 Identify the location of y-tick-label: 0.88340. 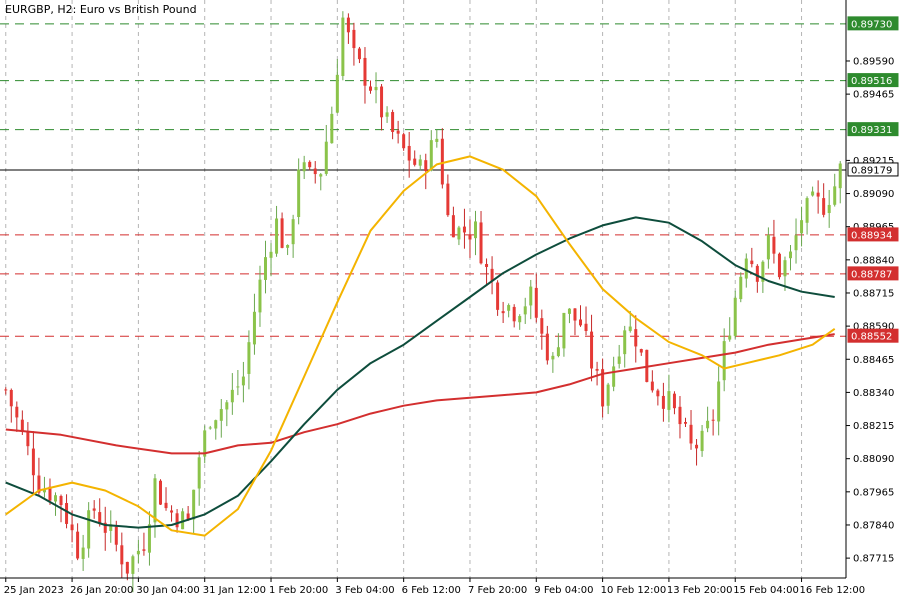
(873, 393).